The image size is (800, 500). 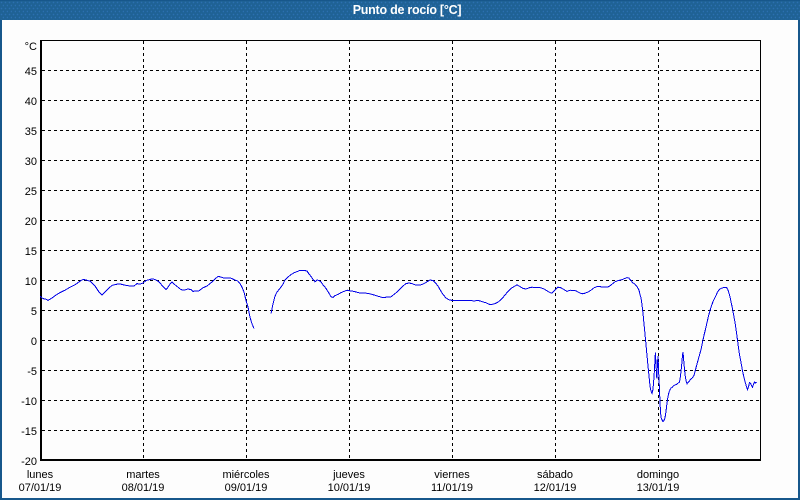 What do you see at coordinates (555, 488) in the screenshot?
I see `svg-text: 12/01/19` at bounding box center [555, 488].